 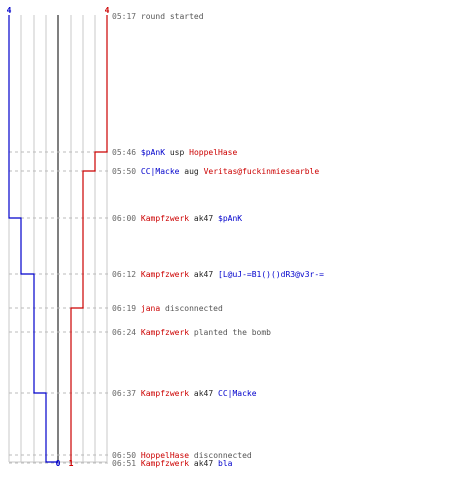 I want to click on event-row: 06:19 jana disconnected, so click(x=167, y=308).